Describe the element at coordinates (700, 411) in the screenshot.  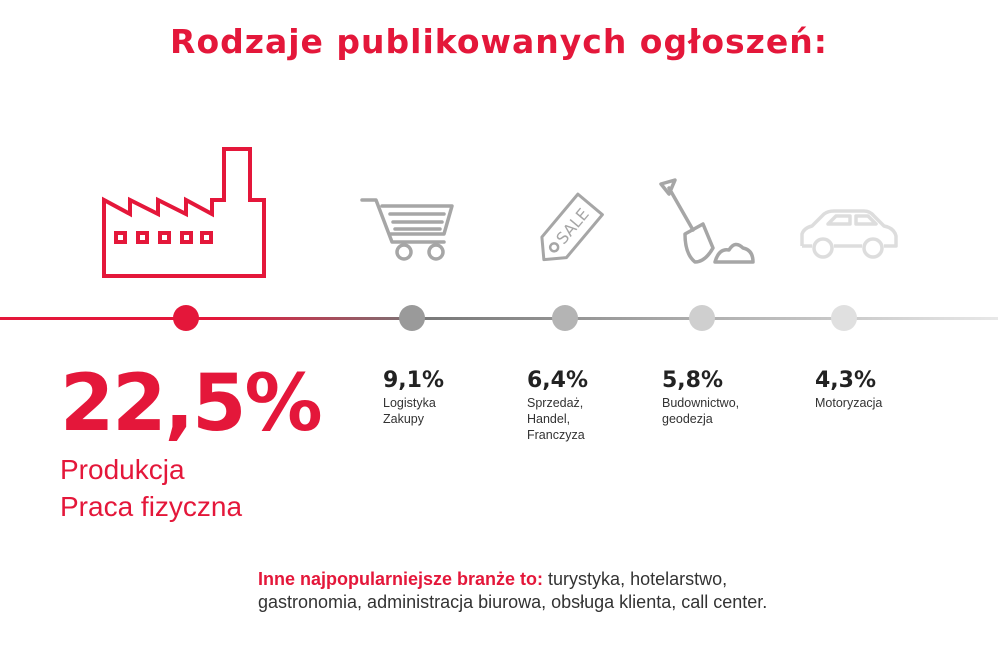
I see `stat-label: Budownictwo, geodezja` at that location.